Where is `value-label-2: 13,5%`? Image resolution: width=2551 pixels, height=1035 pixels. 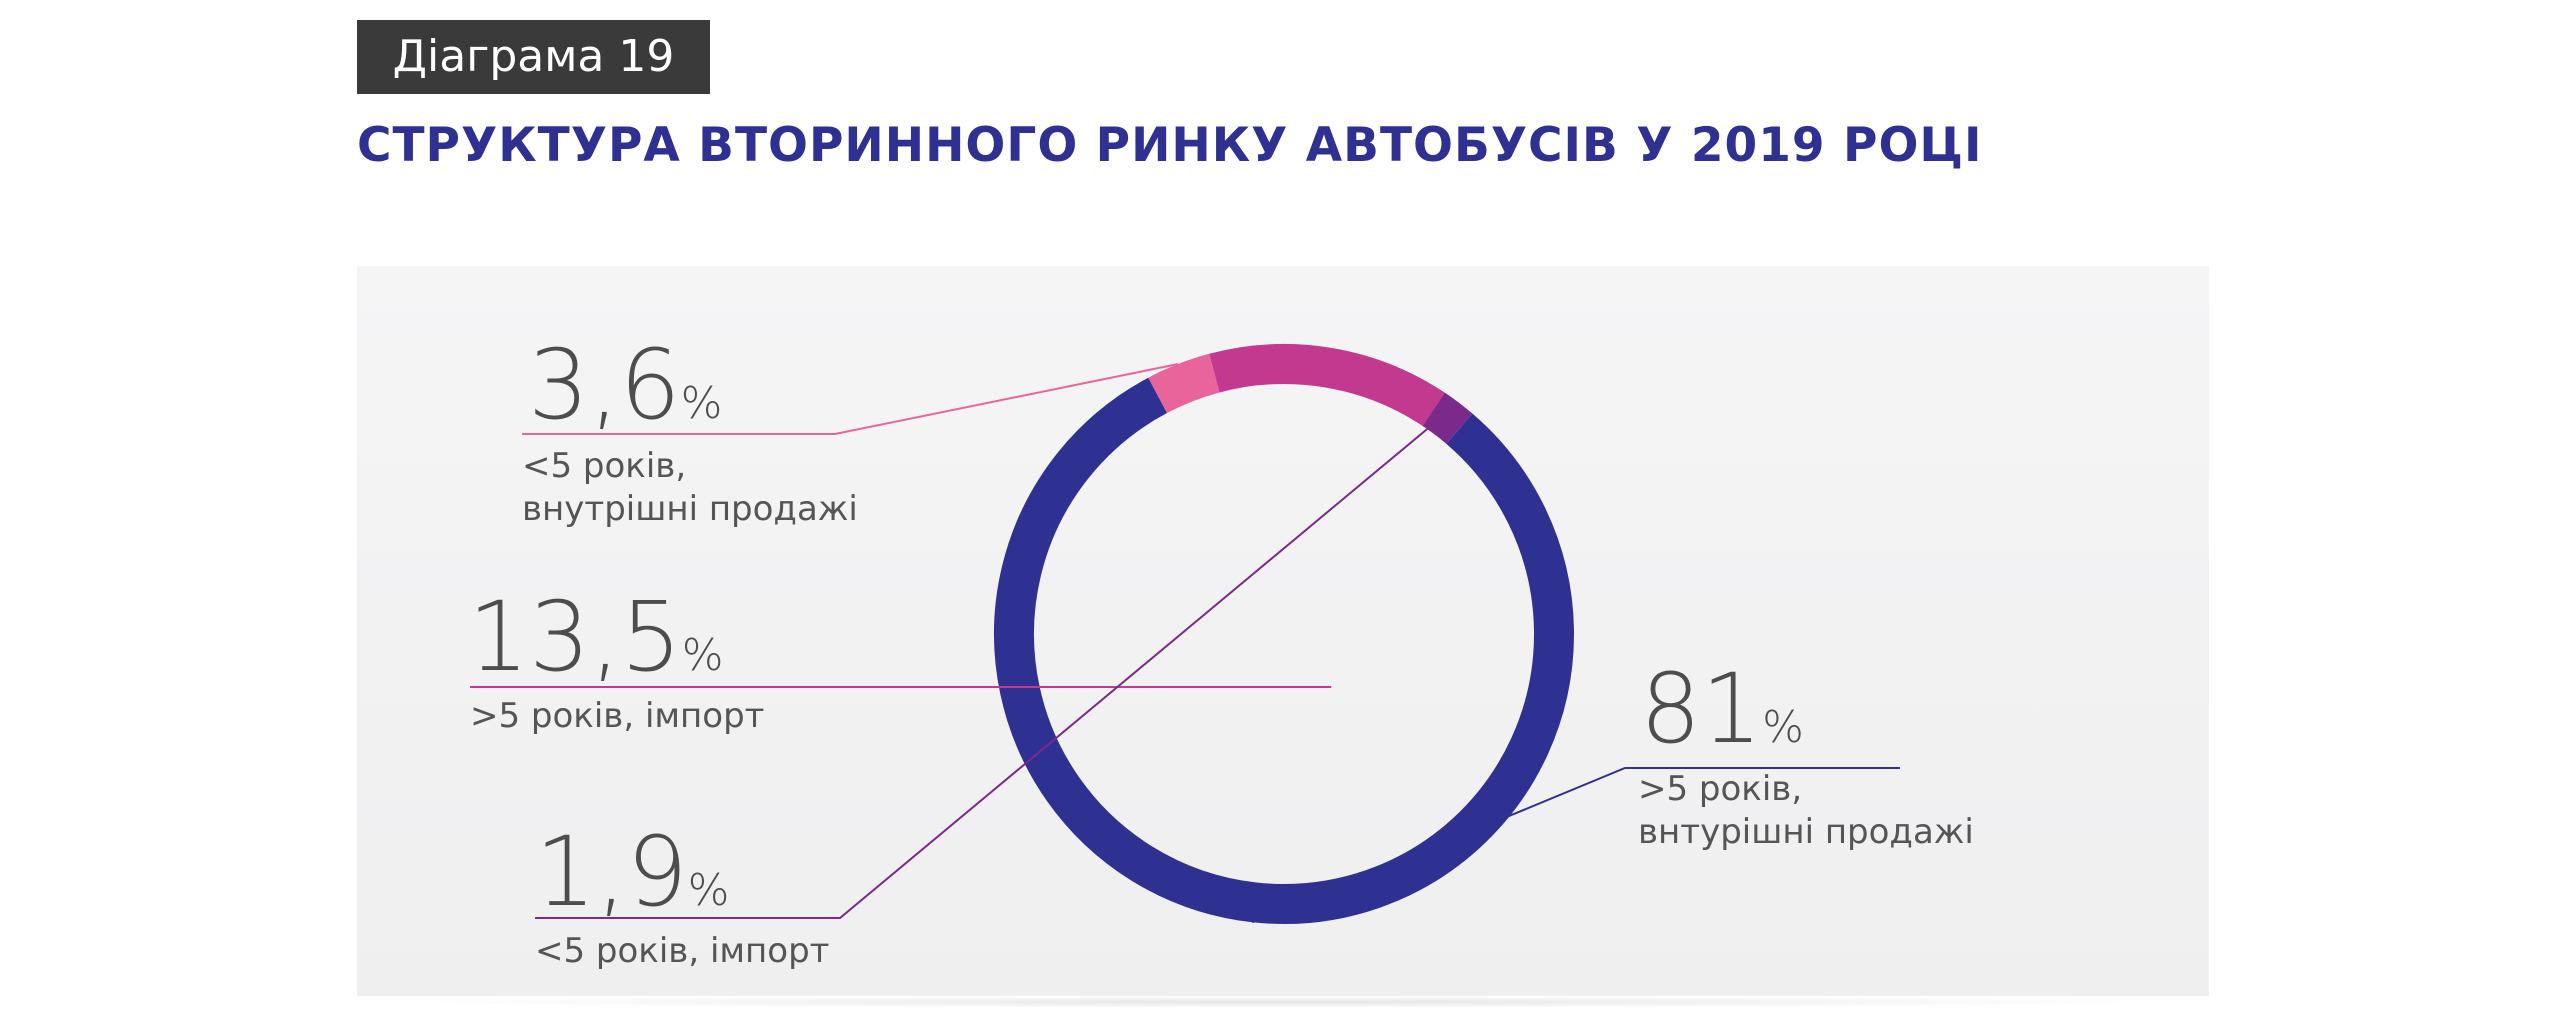
value-label-2: 13,5% is located at coordinates (596, 637).